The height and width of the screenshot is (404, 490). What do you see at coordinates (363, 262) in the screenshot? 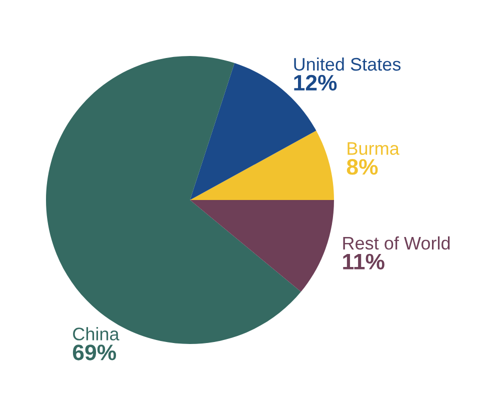
I see `data-label: 11%` at bounding box center [363, 262].